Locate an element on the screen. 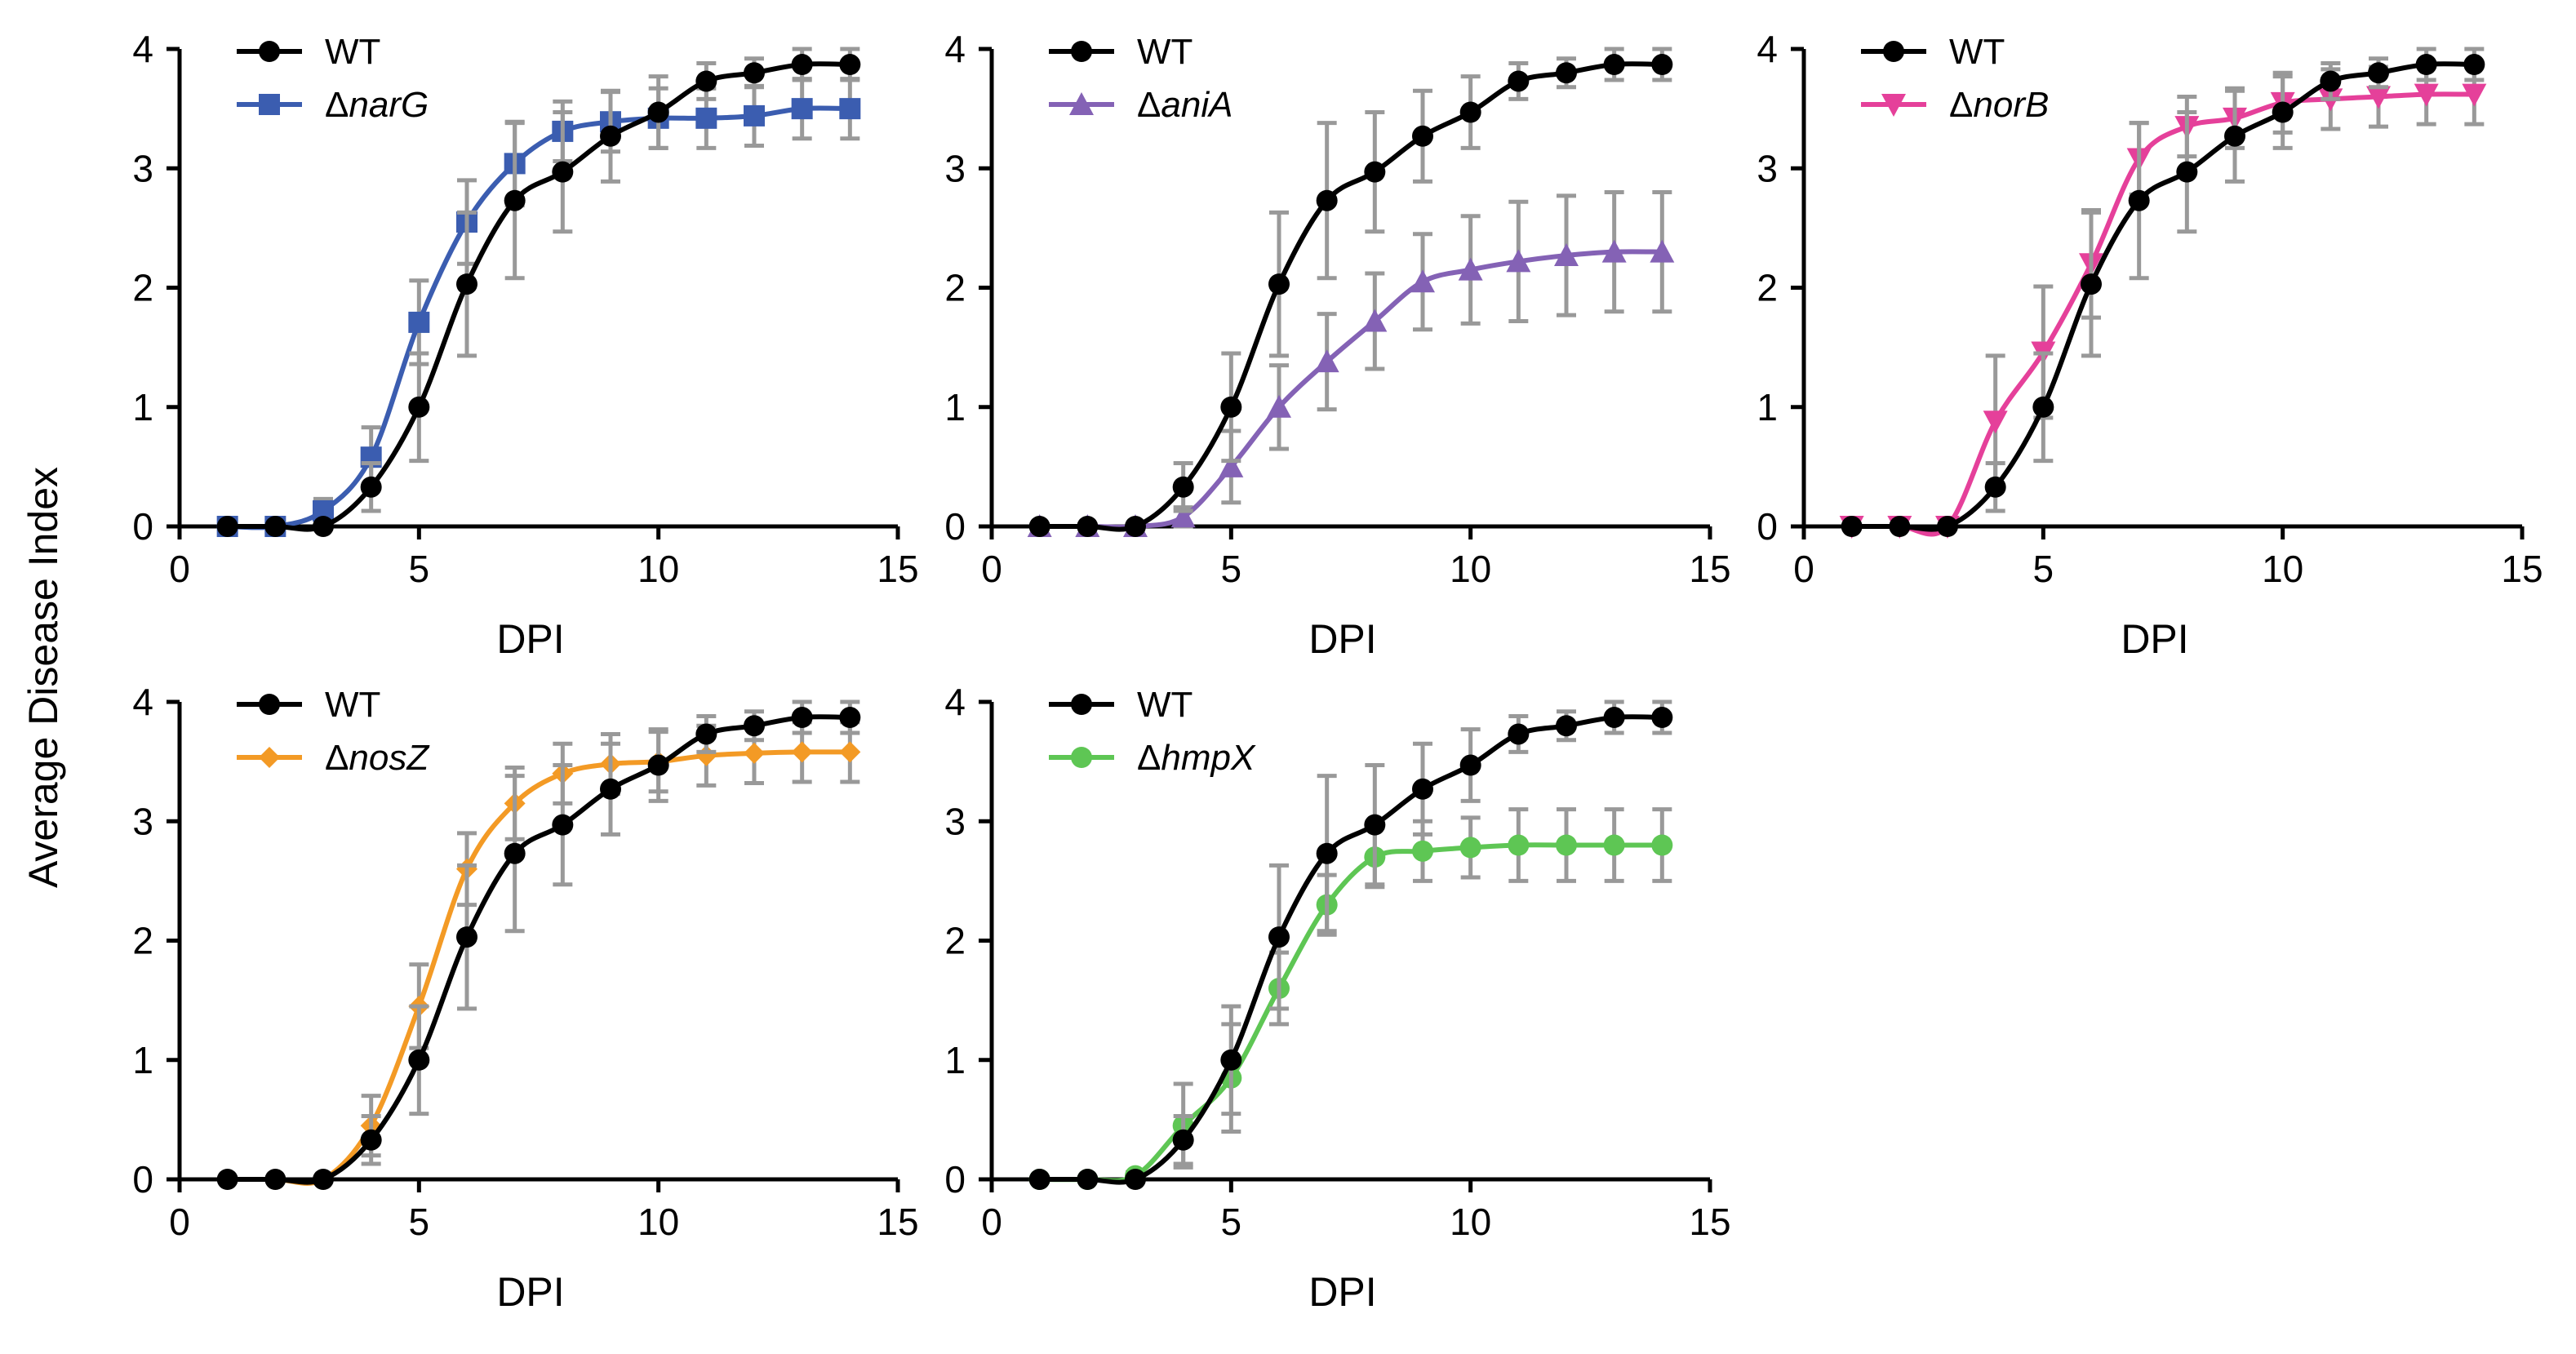 The width and height of the screenshot is (2576, 1354). x-tick-label: 0 is located at coordinates (179, 569).